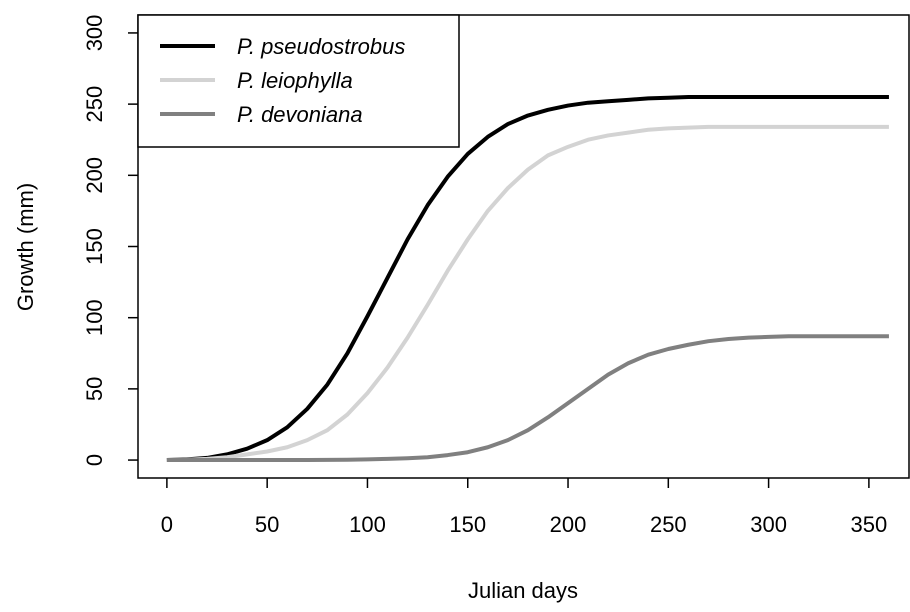  Describe the element at coordinates (321, 46) in the screenshot. I see `legend-label: P. pseudostrobus` at that location.